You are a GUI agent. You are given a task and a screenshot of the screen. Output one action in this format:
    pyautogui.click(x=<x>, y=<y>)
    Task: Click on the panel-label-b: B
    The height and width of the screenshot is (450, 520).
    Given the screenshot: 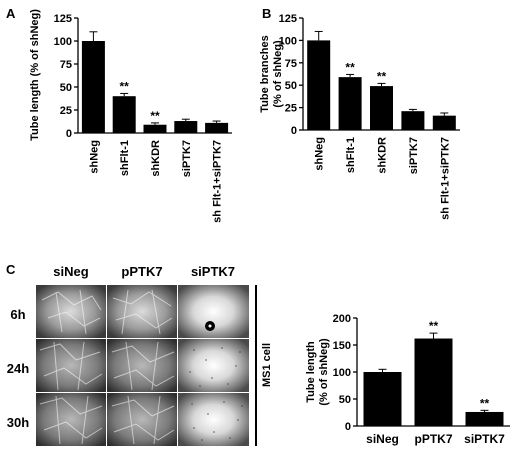 What is the action you would take?
    pyautogui.click(x=266, y=13)
    